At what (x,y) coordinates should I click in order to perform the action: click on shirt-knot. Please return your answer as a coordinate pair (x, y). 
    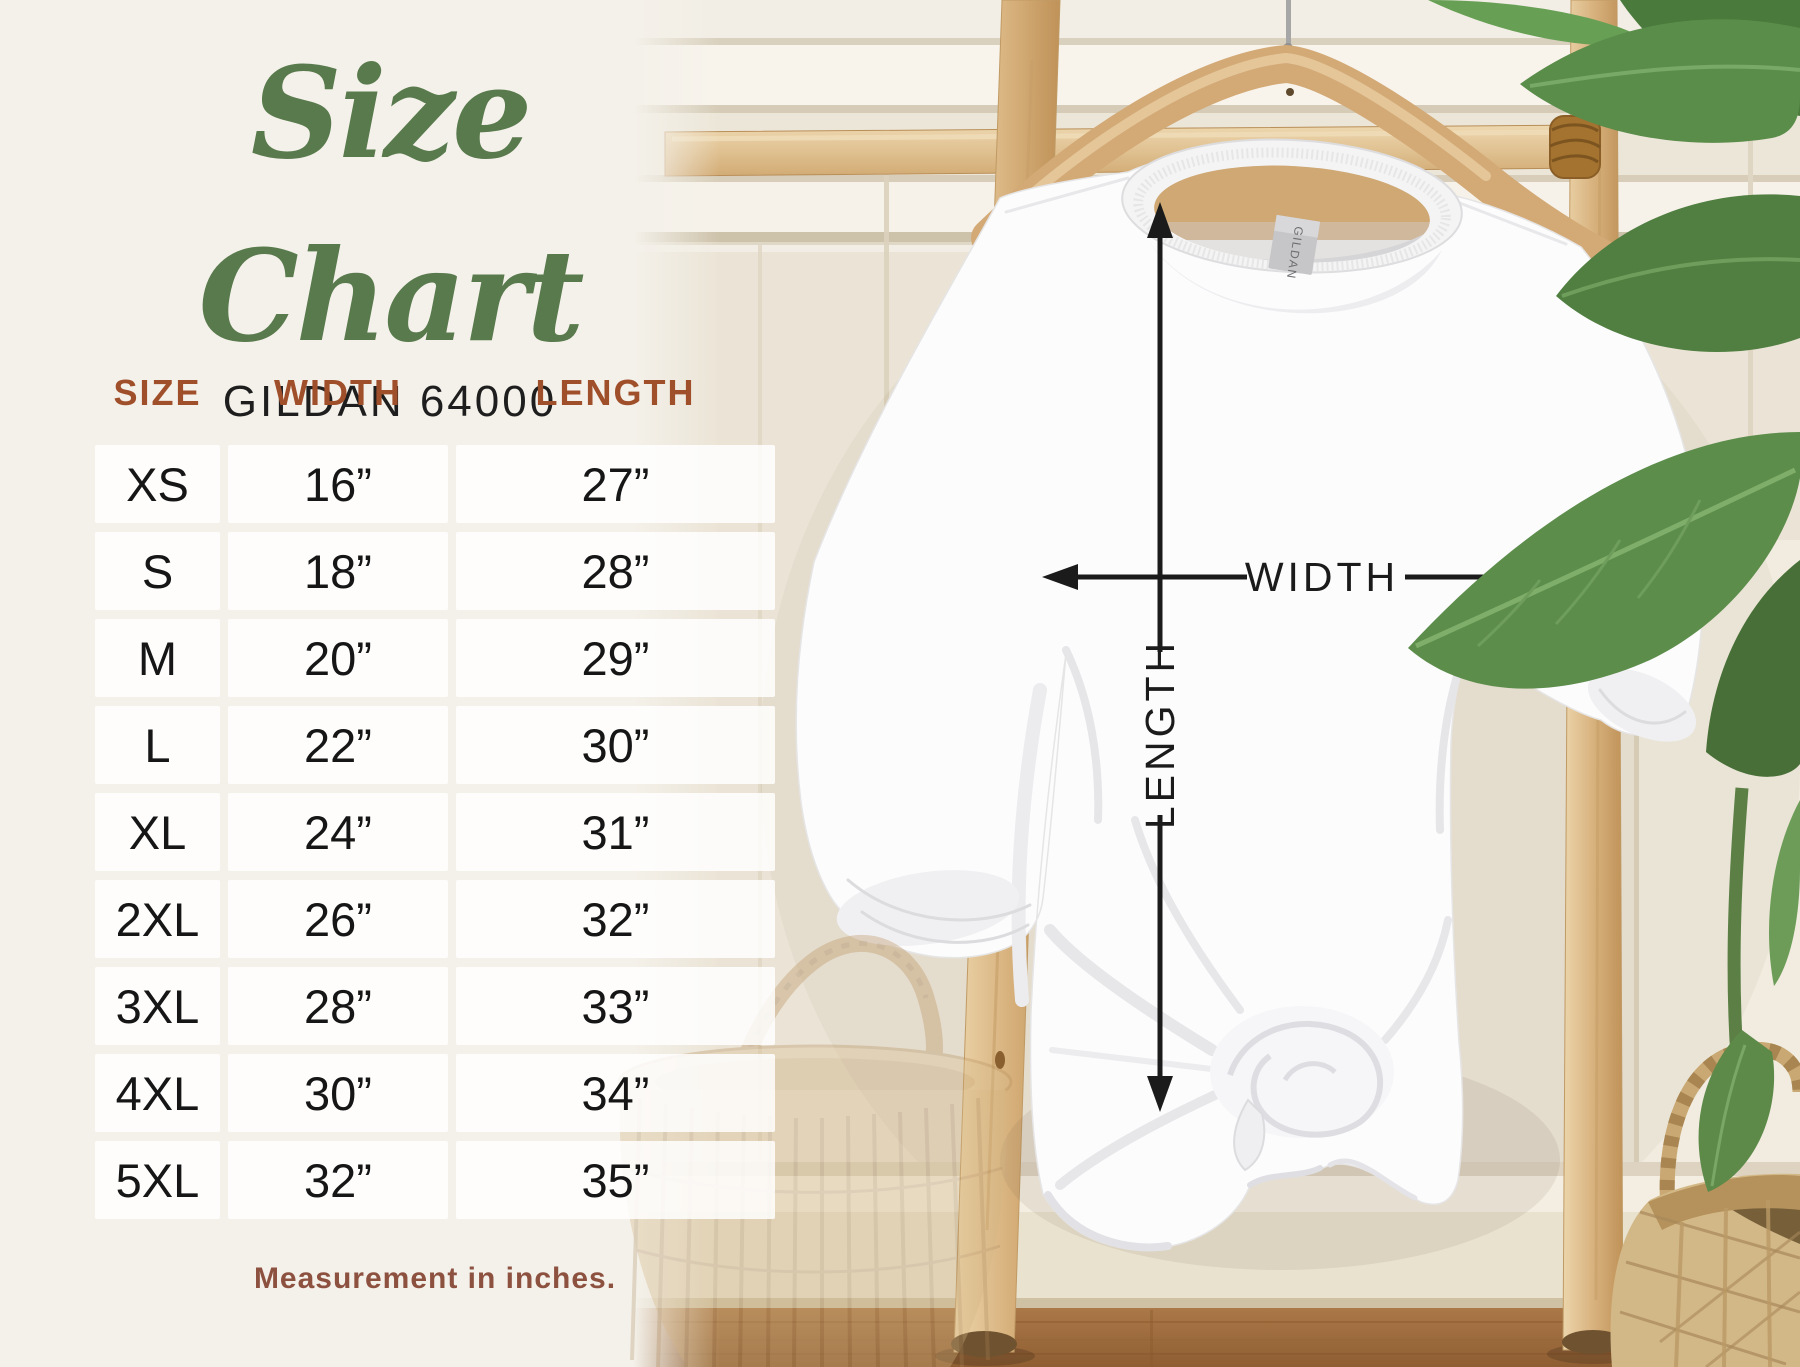
    Looking at the image, I should click on (1302, 1089).